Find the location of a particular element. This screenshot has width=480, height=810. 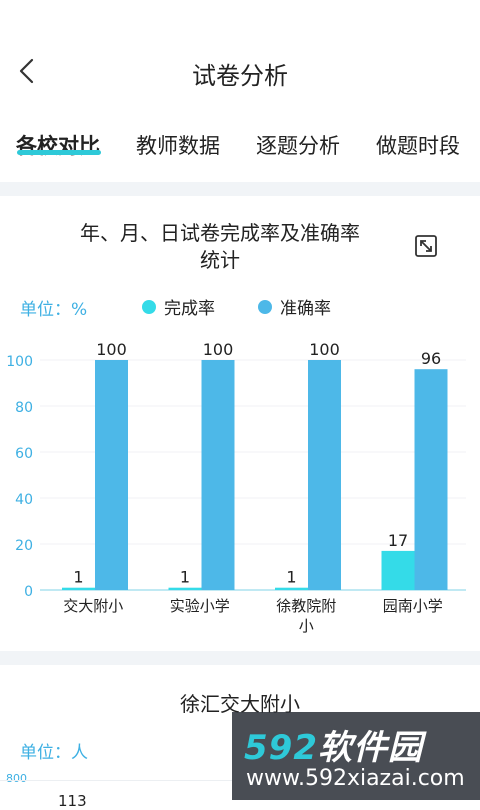

data-label: 96 is located at coordinates (431, 358).